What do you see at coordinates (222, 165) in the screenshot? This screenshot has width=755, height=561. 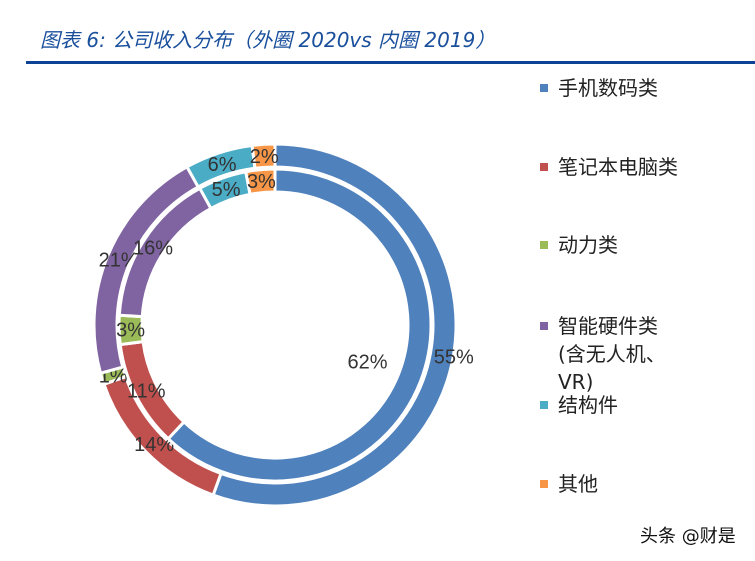 I see `data-label-2020-4: 6%` at bounding box center [222, 165].